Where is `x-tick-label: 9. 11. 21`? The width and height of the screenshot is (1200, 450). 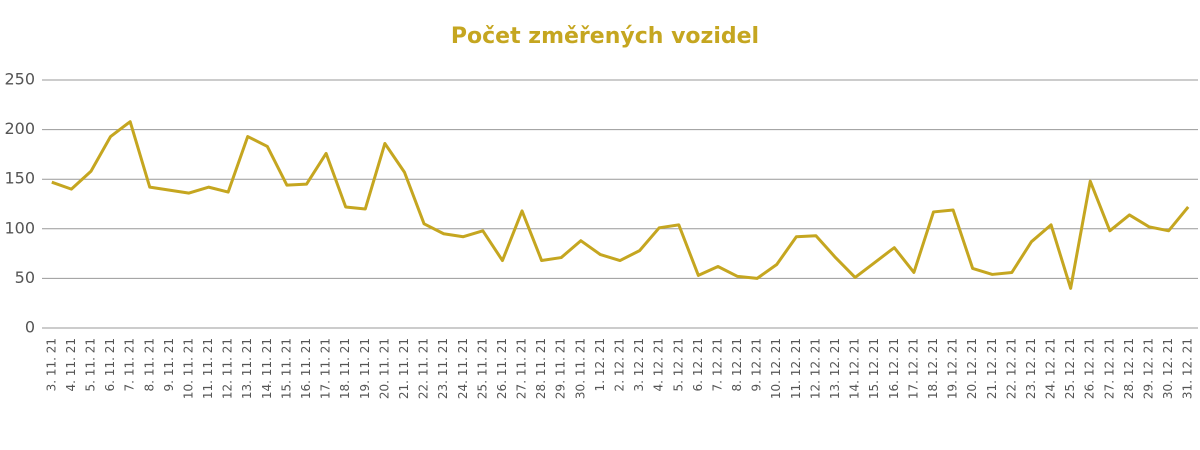 x-tick-label: 9. 11. 21 is located at coordinates (169, 364).